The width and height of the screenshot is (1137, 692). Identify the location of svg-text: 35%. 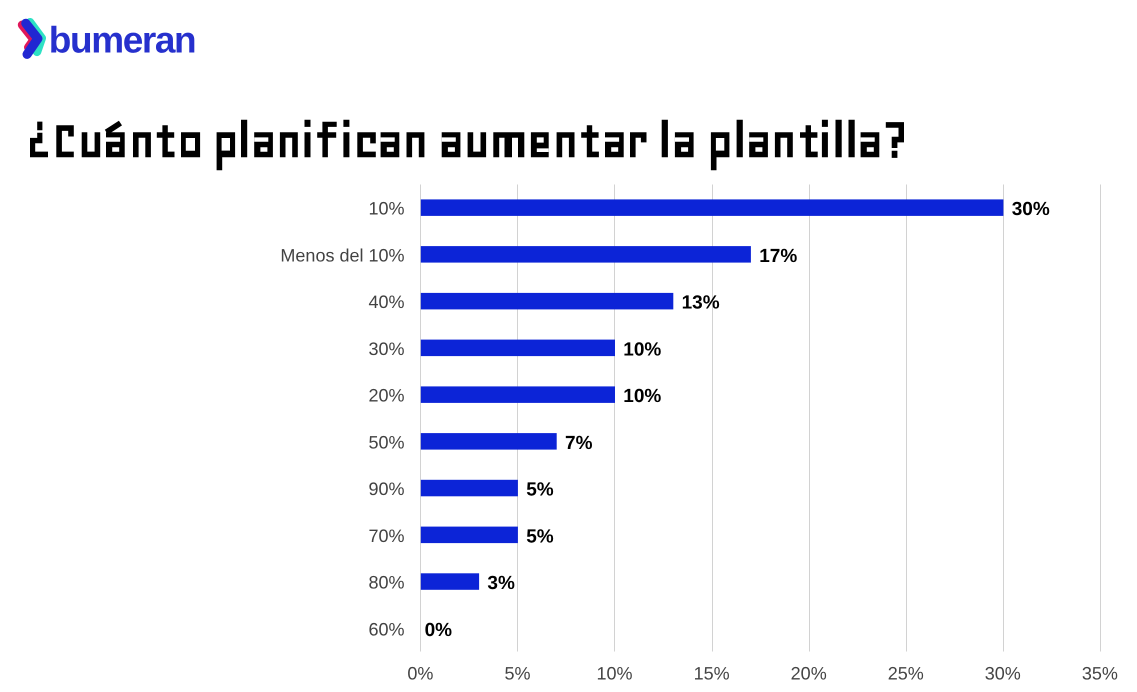
(1100, 673).